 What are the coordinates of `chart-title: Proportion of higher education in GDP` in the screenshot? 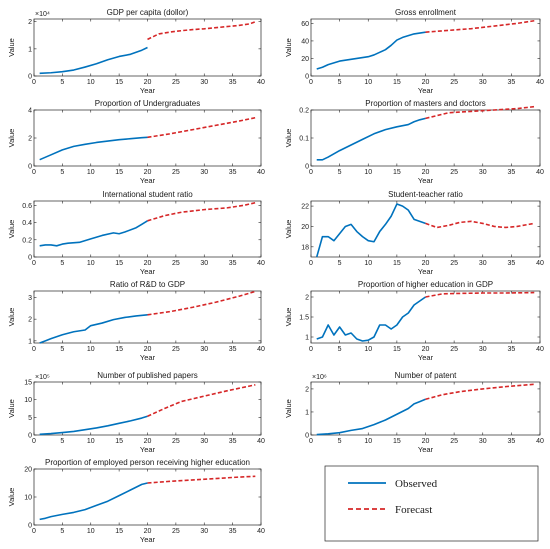 It's located at (425, 284).